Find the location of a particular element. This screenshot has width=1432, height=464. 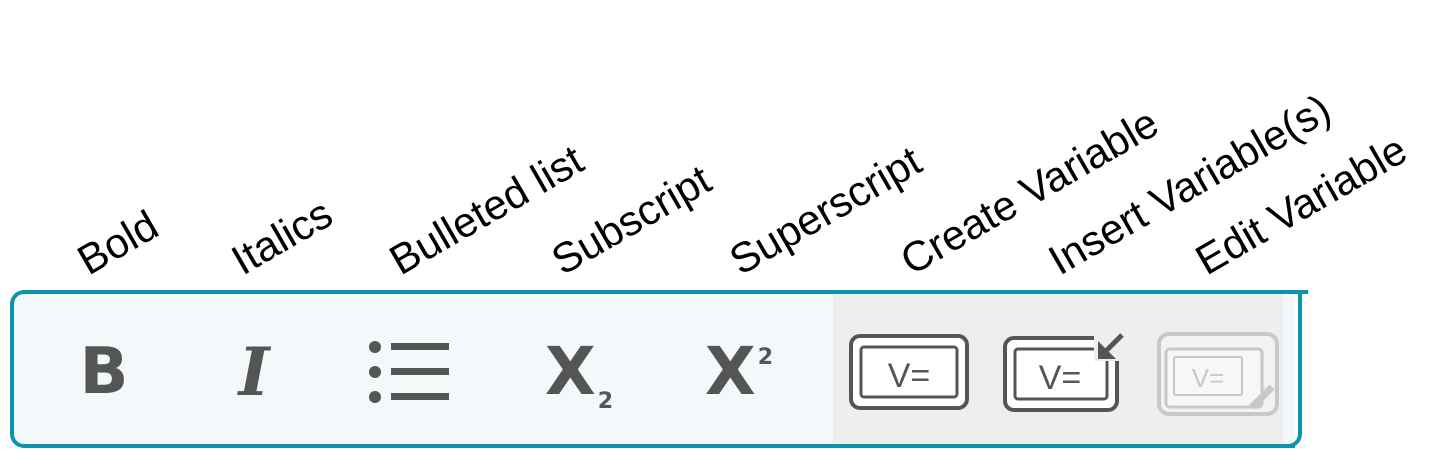

bulleted-list-button is located at coordinates (409, 372).